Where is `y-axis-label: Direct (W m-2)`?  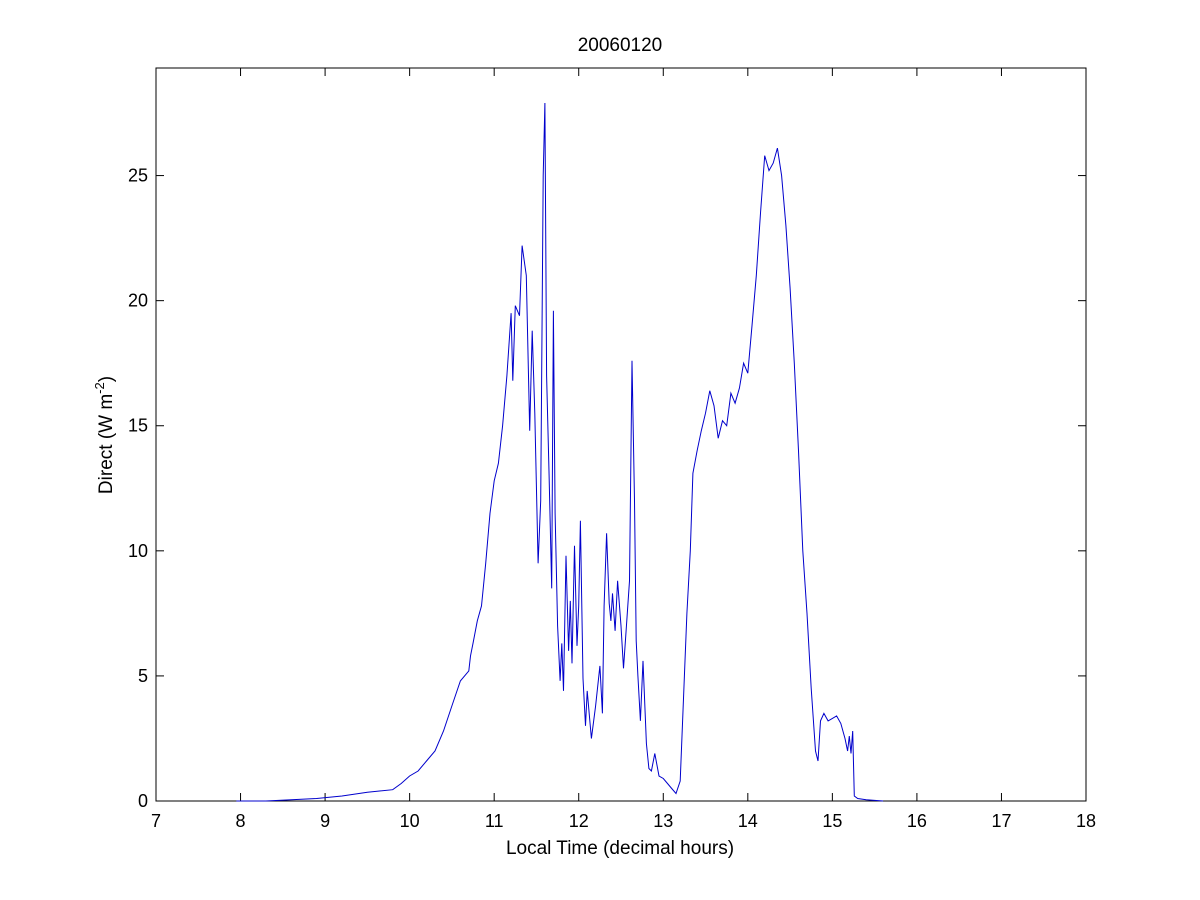 y-axis-label: Direct (W m-2) is located at coordinates (104, 435).